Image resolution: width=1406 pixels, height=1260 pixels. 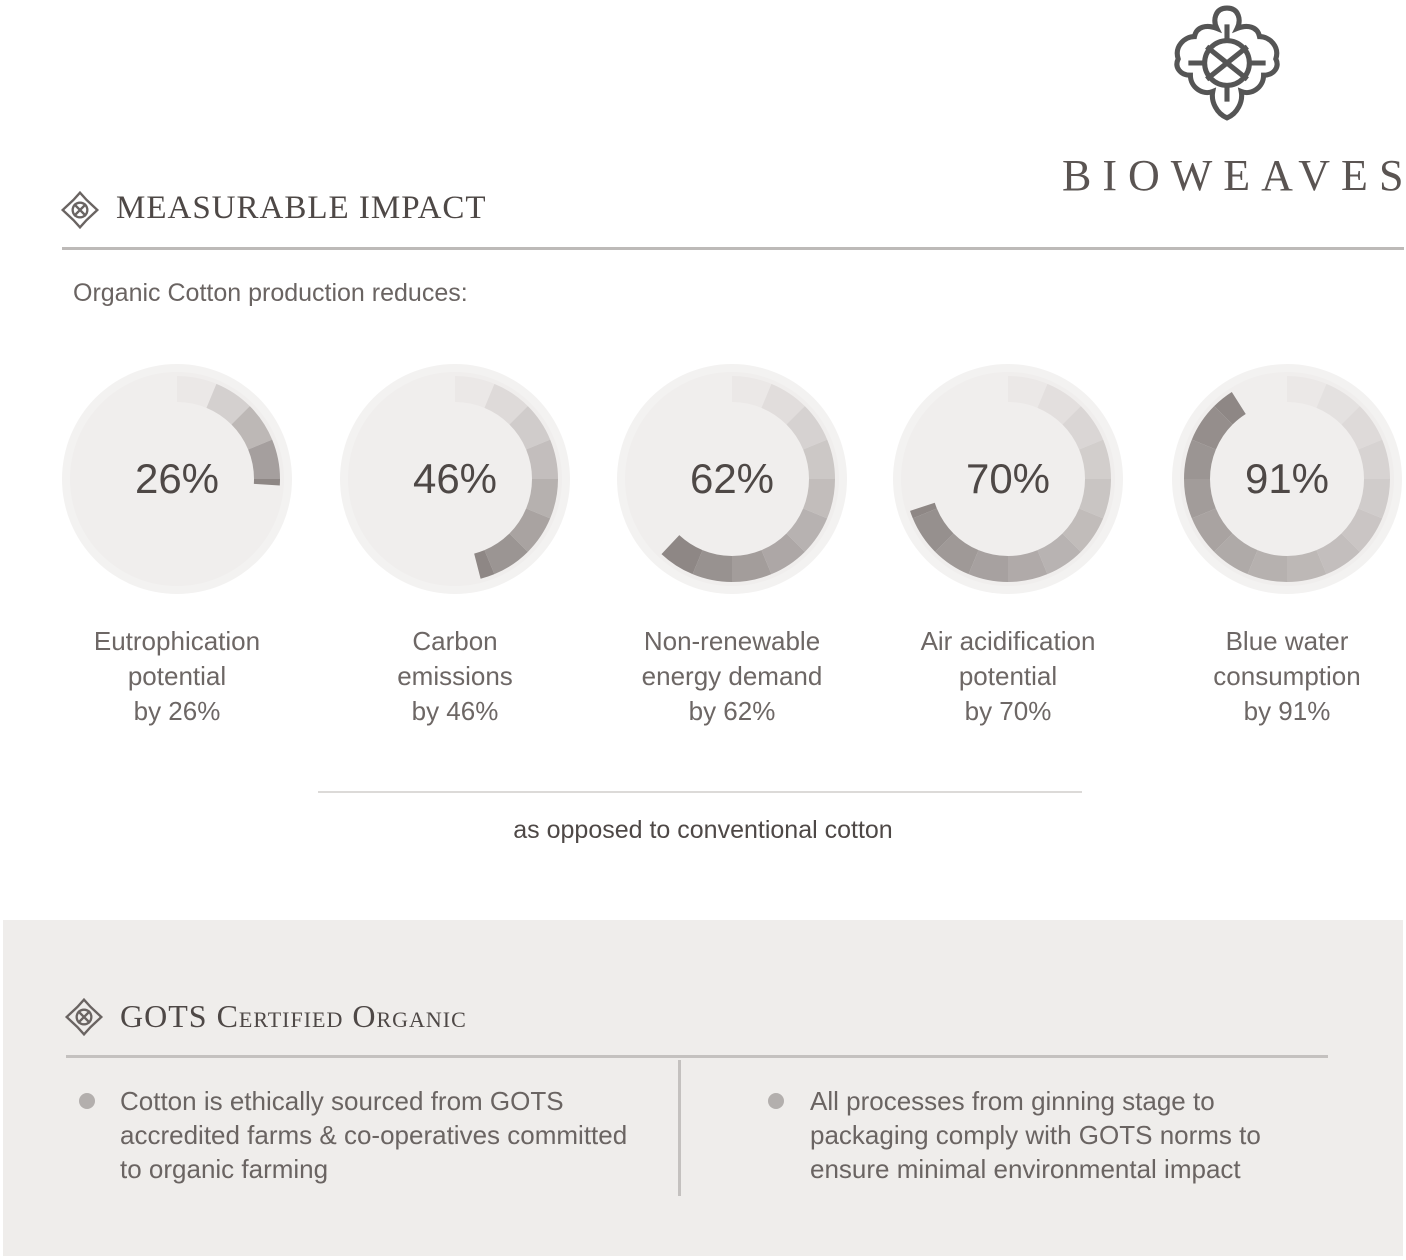 What do you see at coordinates (732, 676) in the screenshot?
I see `impact-label-line: energy demand` at bounding box center [732, 676].